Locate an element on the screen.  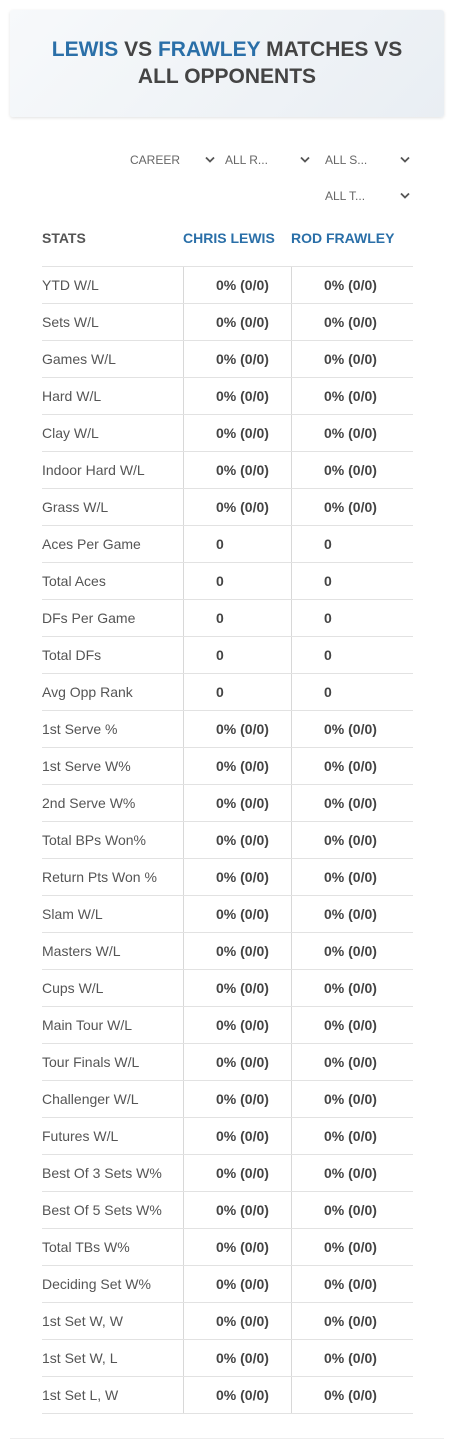
table-row: Challenger W/L 0% (0/0) 0% (0/0) is located at coordinates (227, 1099).